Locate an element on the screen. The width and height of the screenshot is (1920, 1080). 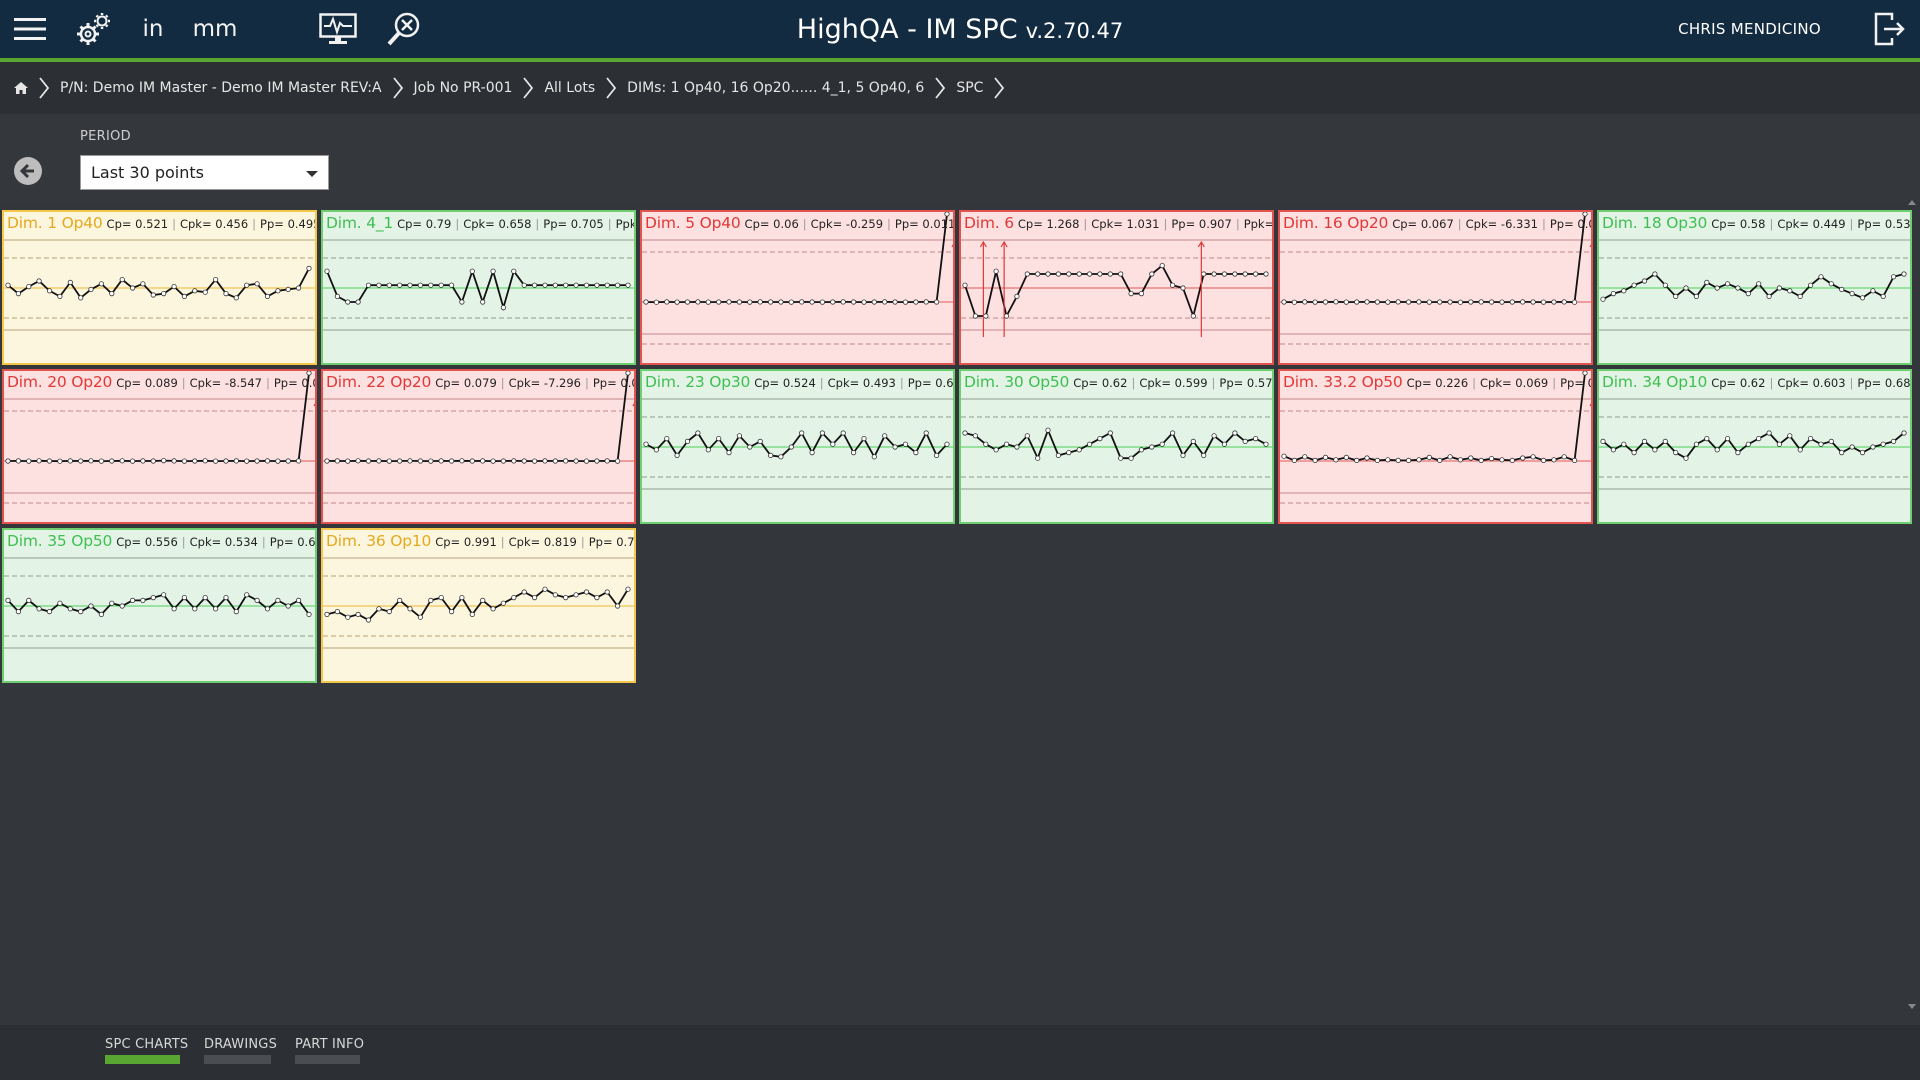
monitor-icon is located at coordinates (338, 29).